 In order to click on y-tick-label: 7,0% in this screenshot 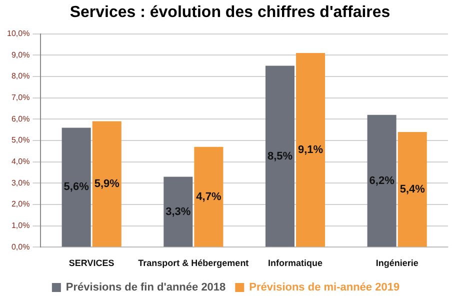, I will do `click(20, 97)`.